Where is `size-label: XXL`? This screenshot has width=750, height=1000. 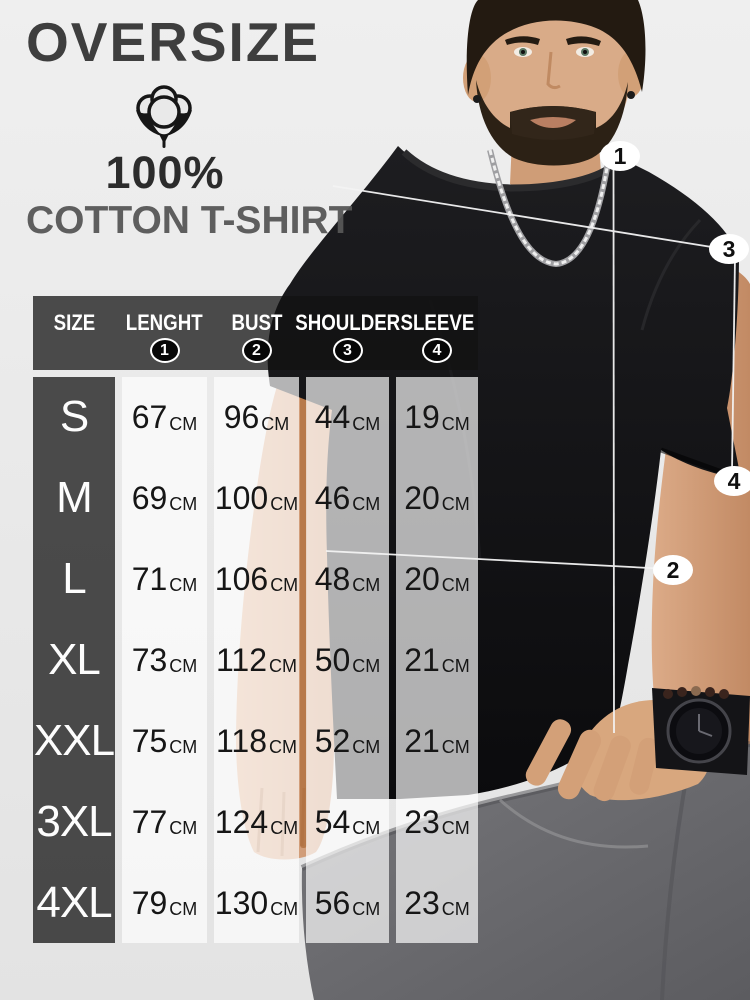 size-label: XXL is located at coordinates (74, 740).